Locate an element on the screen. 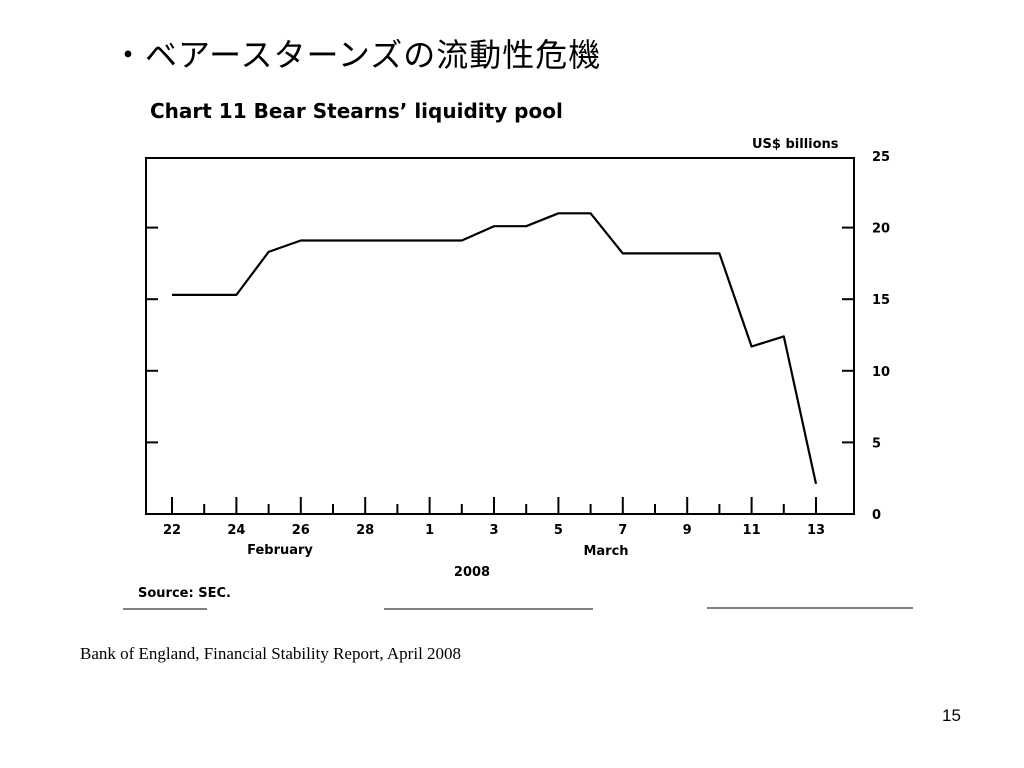 This screenshot has height=768, width=1024. x-tick-label: 1 is located at coordinates (429, 530).